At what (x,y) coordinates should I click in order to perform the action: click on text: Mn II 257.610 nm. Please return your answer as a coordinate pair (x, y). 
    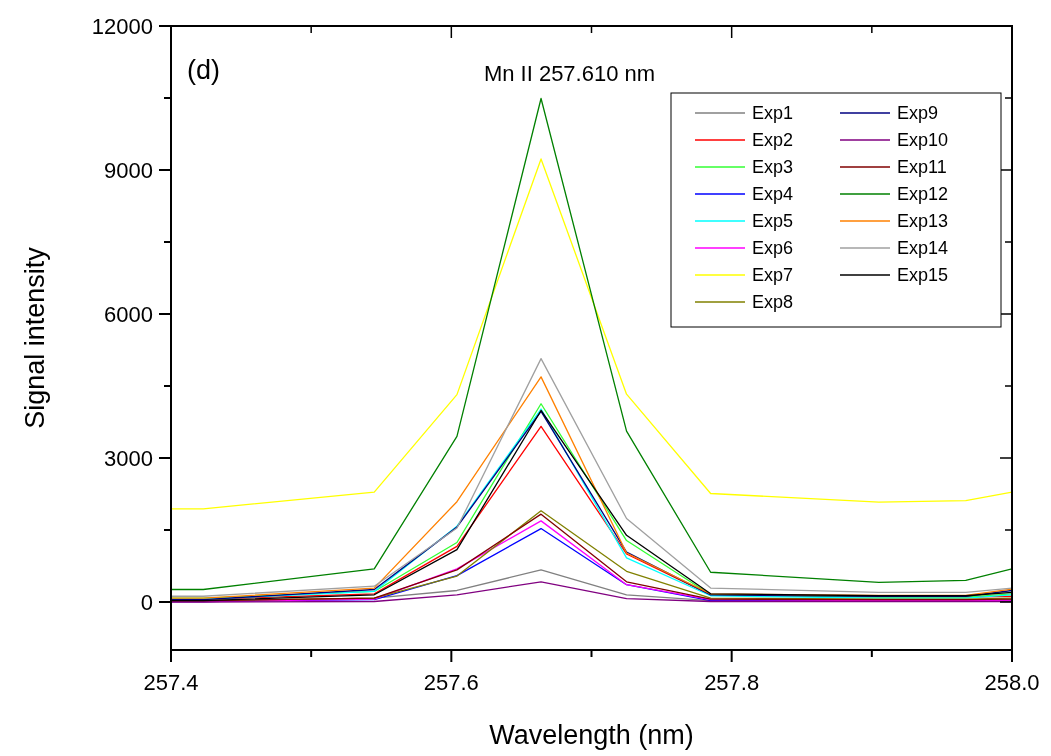
    Looking at the image, I should click on (569, 73).